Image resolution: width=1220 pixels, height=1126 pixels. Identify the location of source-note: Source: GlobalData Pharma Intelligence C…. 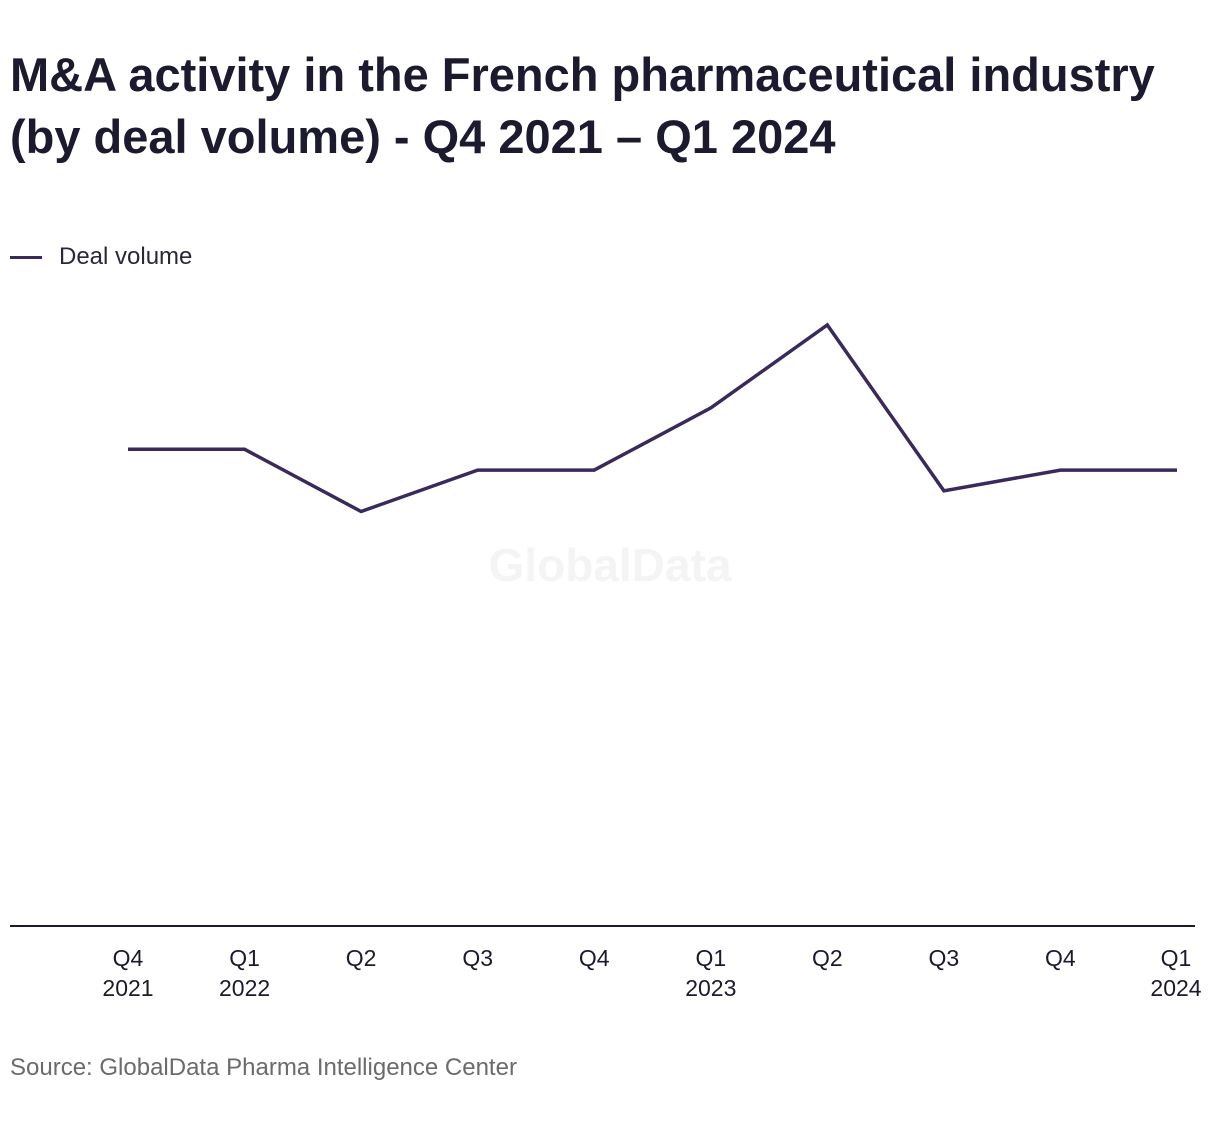
(263, 1067).